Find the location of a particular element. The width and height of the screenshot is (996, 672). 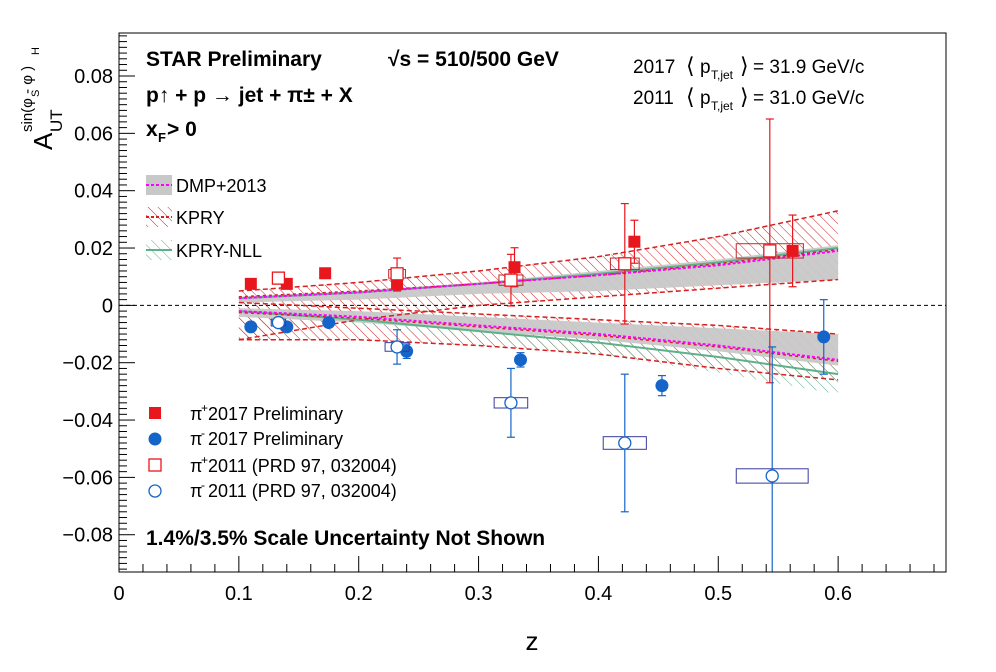

svg-text: = 31.0 GeV/c is located at coordinates (808, 98).